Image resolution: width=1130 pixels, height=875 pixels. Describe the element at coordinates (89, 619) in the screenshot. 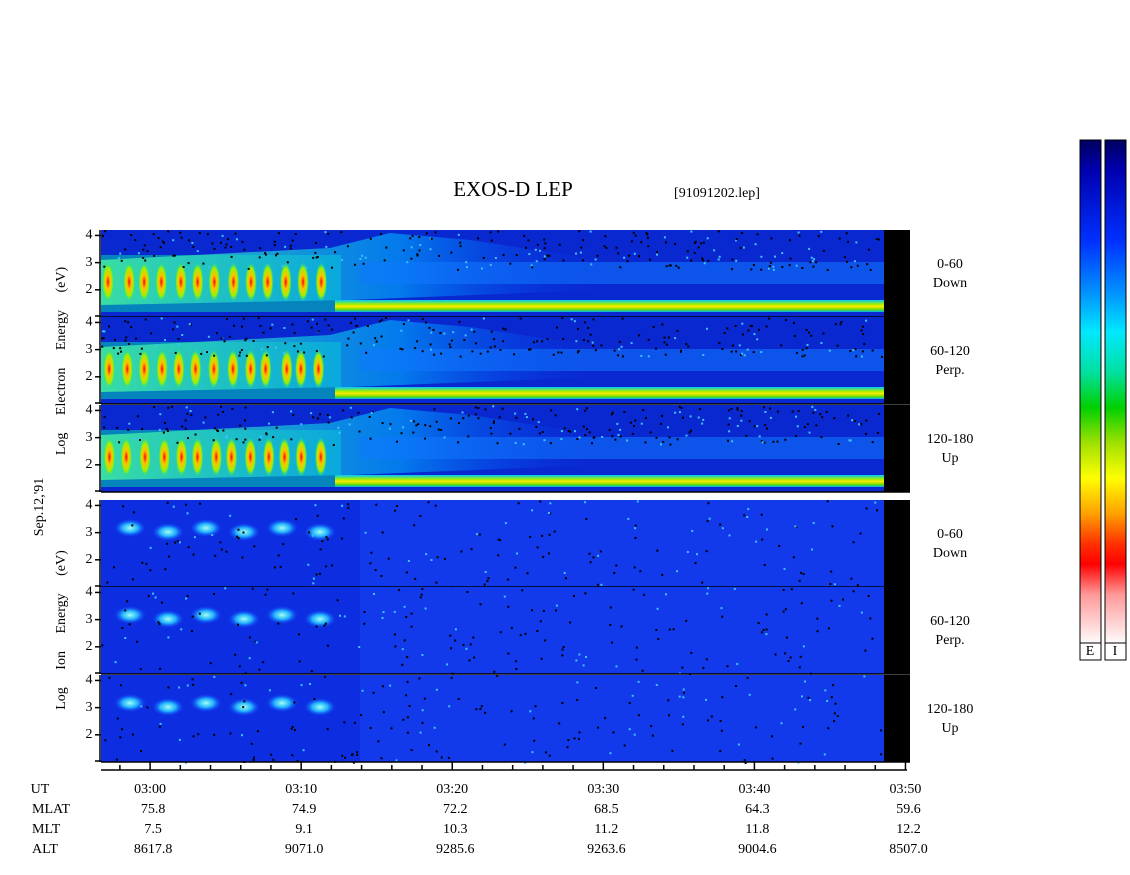

I see `y-tick-label: 3` at that location.